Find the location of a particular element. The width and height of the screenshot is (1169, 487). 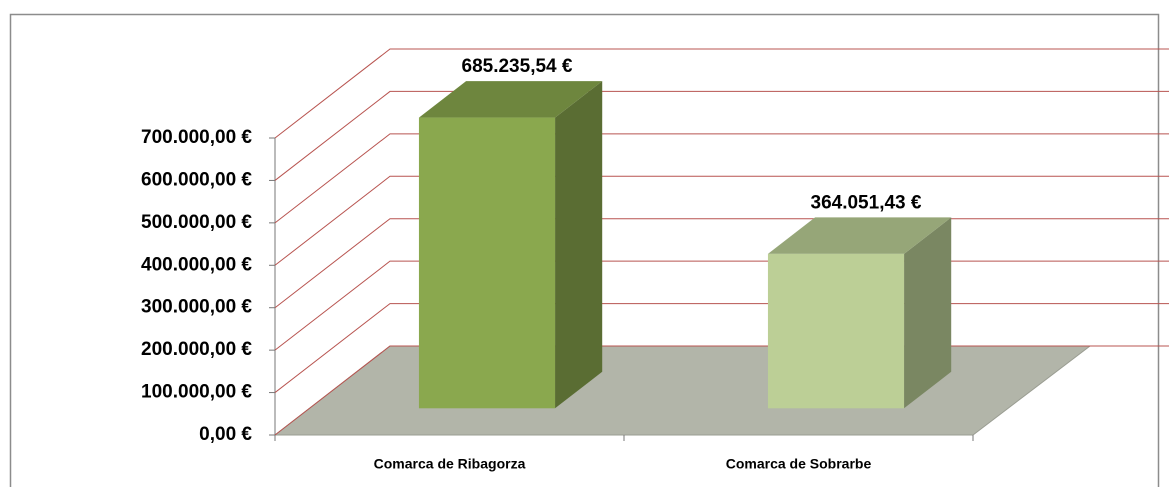

y-tick-label: 300.000,00 € is located at coordinates (196, 307).